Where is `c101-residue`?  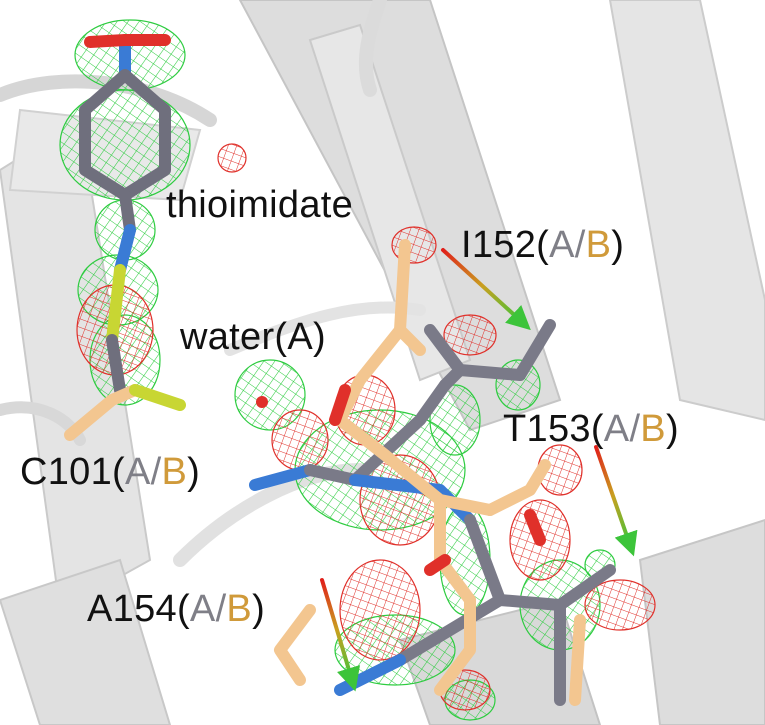
c101-residue is located at coordinates (125, 412).